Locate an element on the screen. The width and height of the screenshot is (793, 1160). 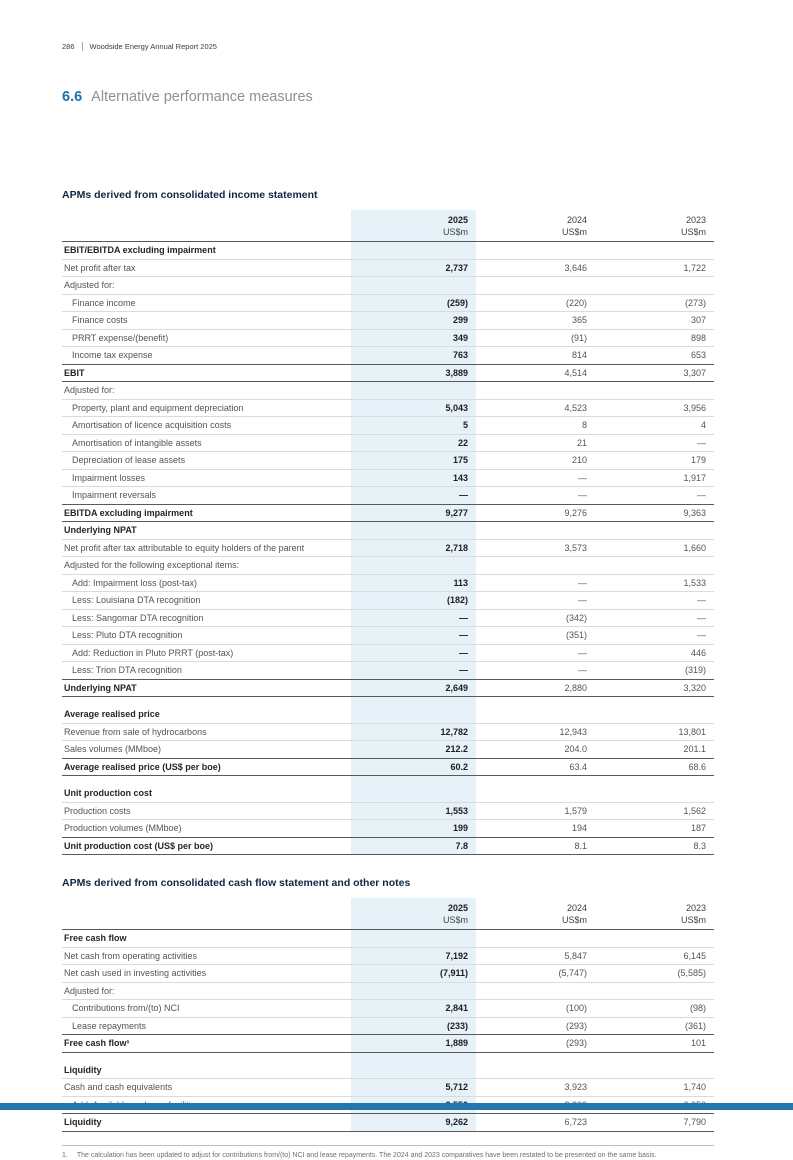
page-header: 286 Woodside Energy Annual Report 2025 is located at coordinates (396, 25).